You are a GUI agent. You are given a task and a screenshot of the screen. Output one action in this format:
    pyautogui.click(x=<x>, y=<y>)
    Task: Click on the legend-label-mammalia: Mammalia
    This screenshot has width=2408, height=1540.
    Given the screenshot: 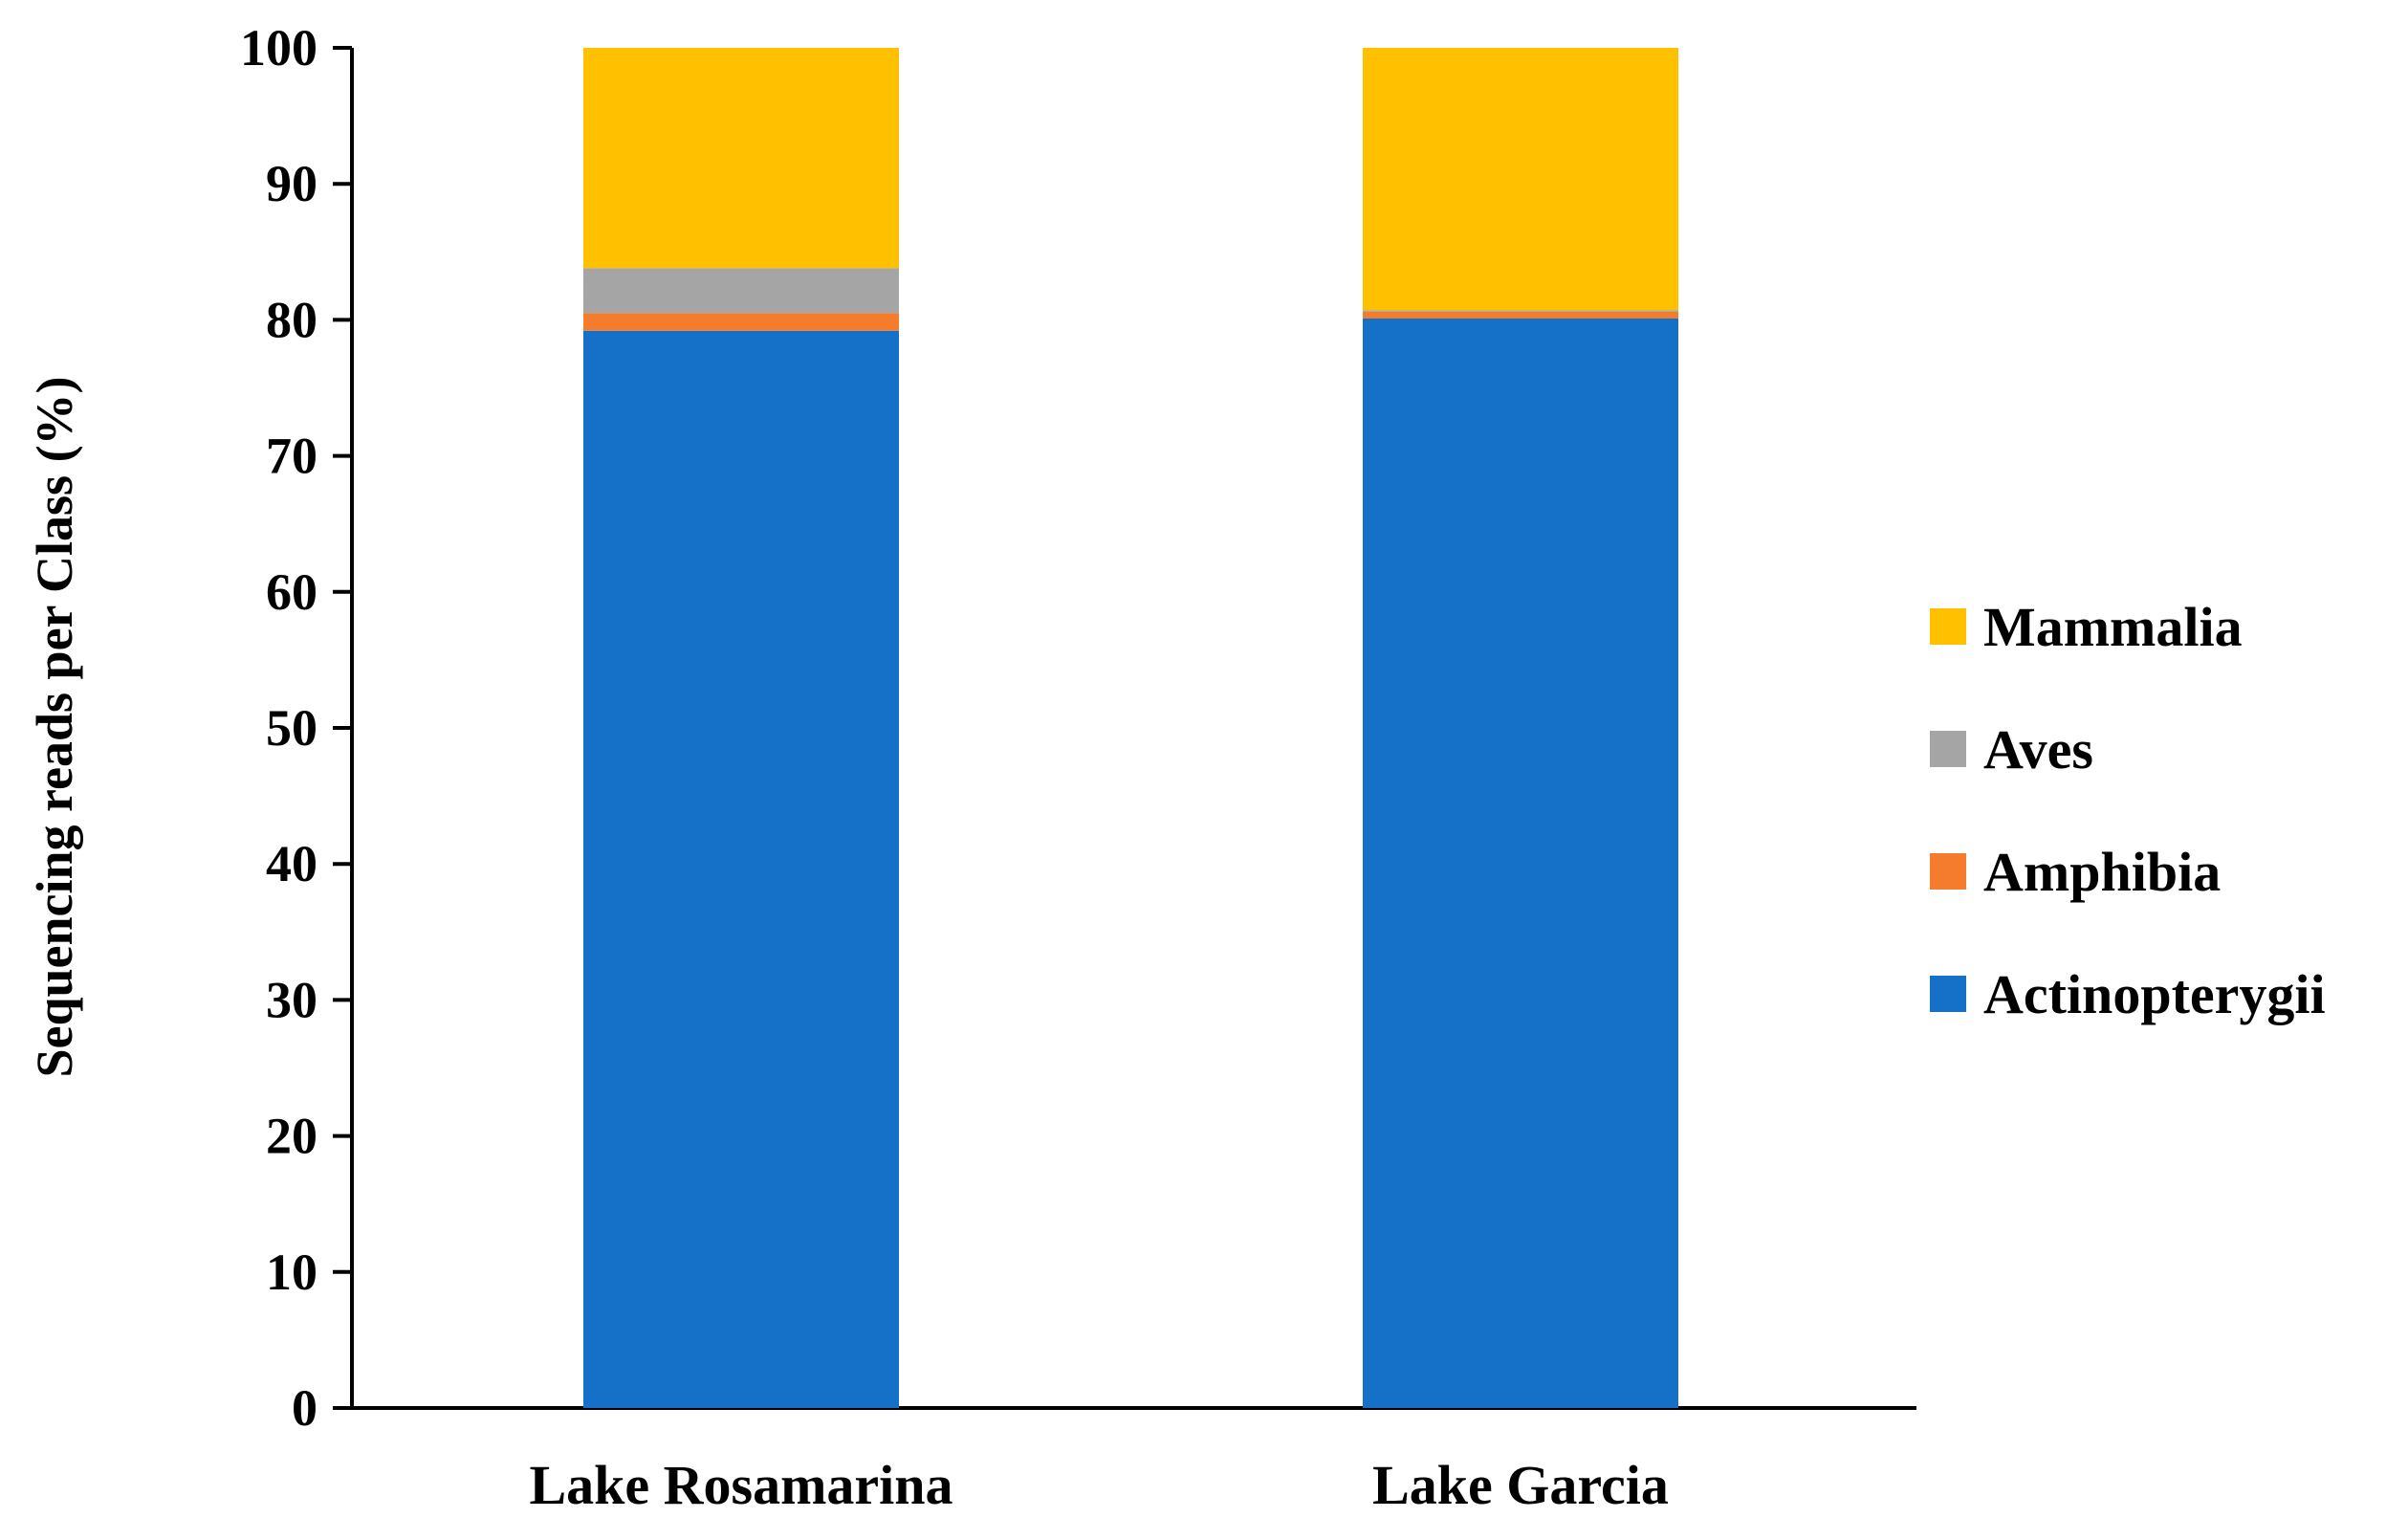 What is the action you would take?
    pyautogui.click(x=2113, y=627)
    